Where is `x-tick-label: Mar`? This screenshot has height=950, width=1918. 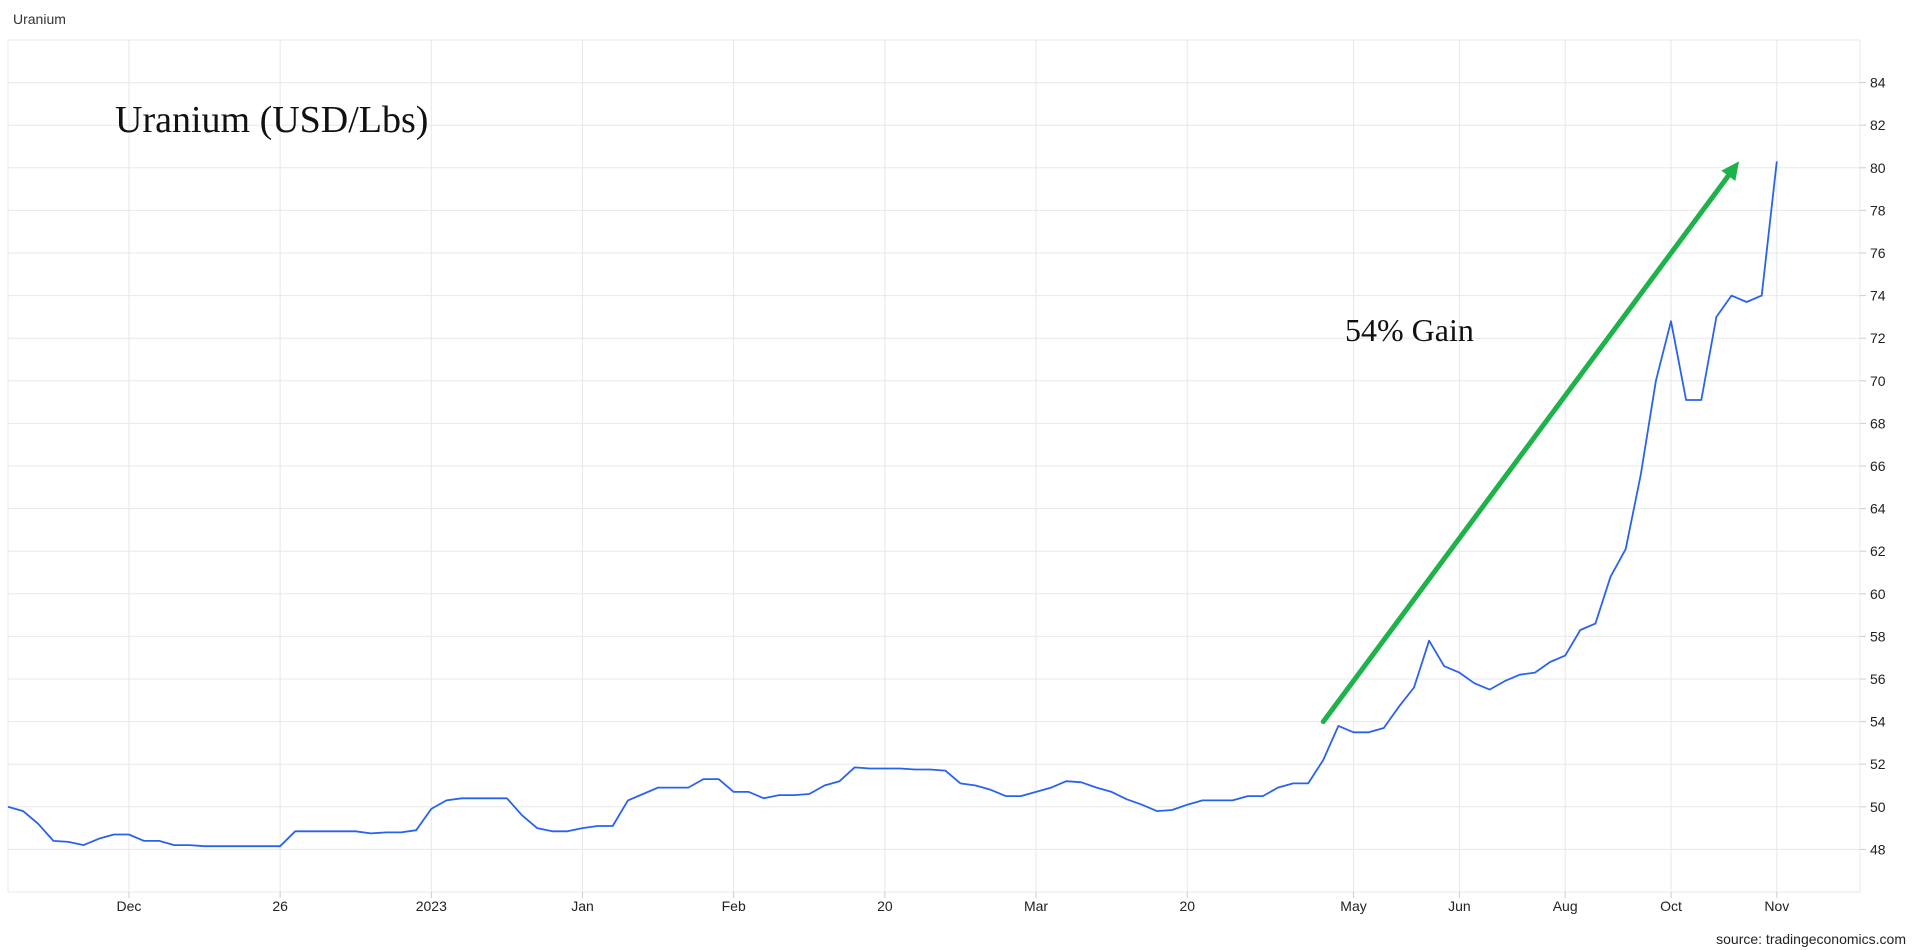 x-tick-label: Mar is located at coordinates (1036, 906).